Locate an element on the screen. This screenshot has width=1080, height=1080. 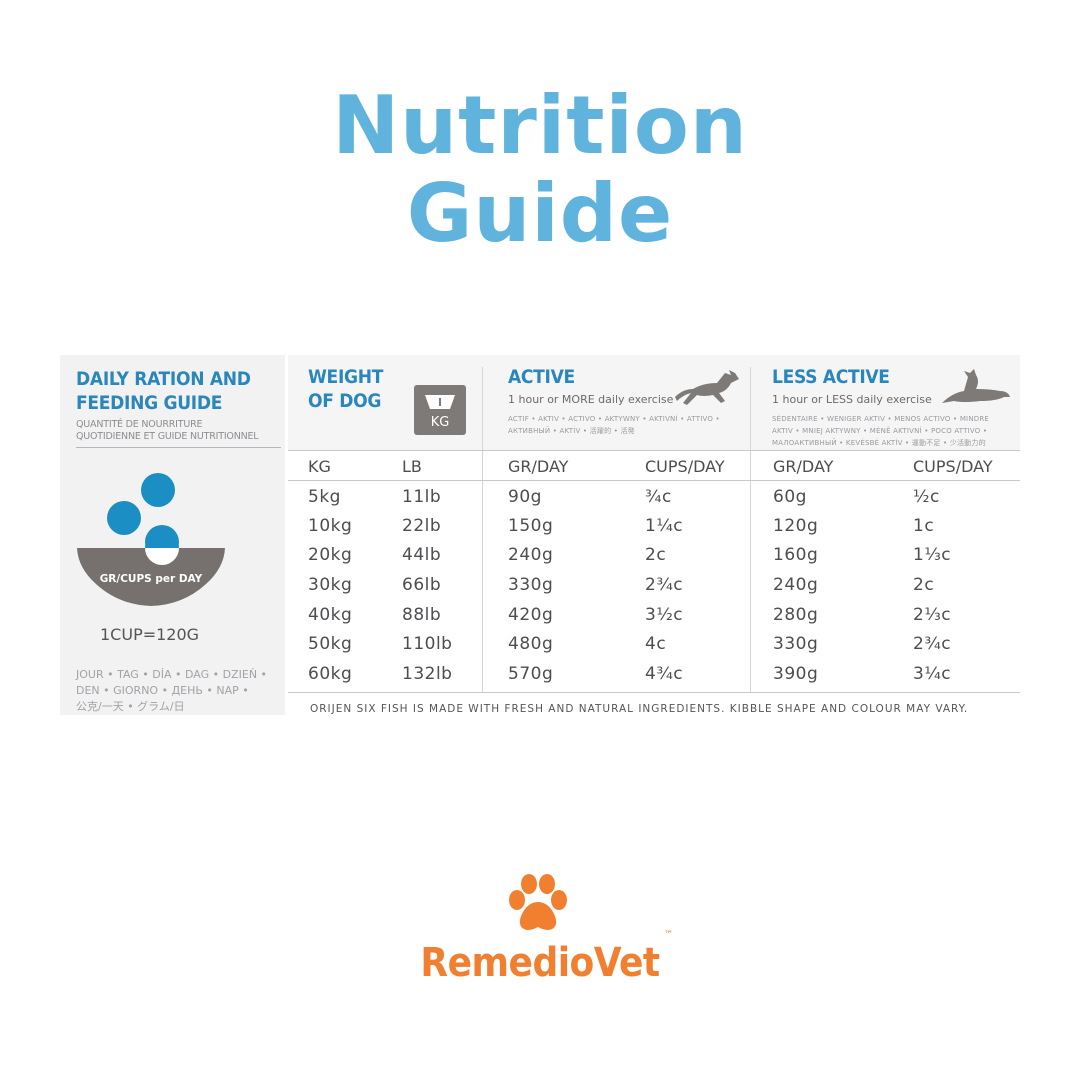
weight-heading-line-1: WEIGHT is located at coordinates (346, 377).